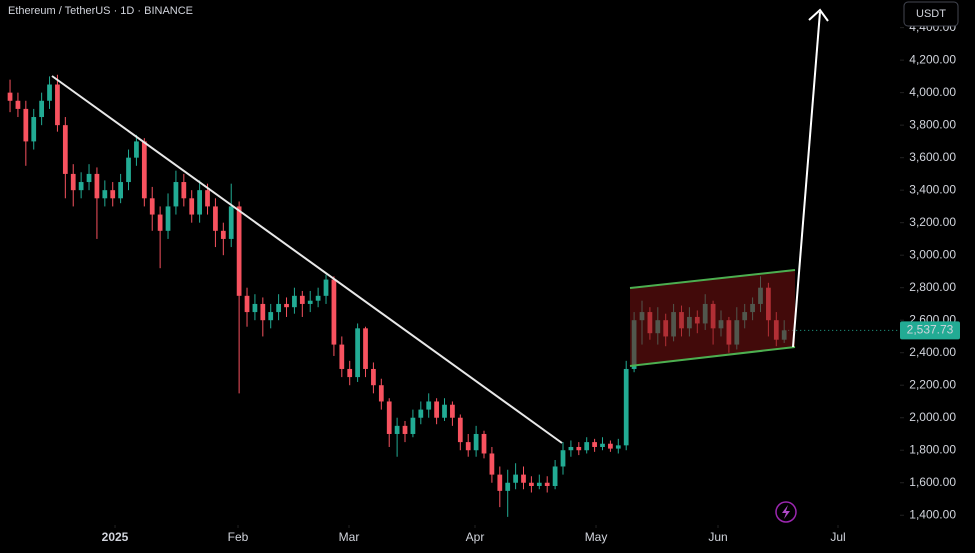 This screenshot has width=975, height=553. Describe the element at coordinates (475, 537) in the screenshot. I see `x-tick-label: Apr` at that location.